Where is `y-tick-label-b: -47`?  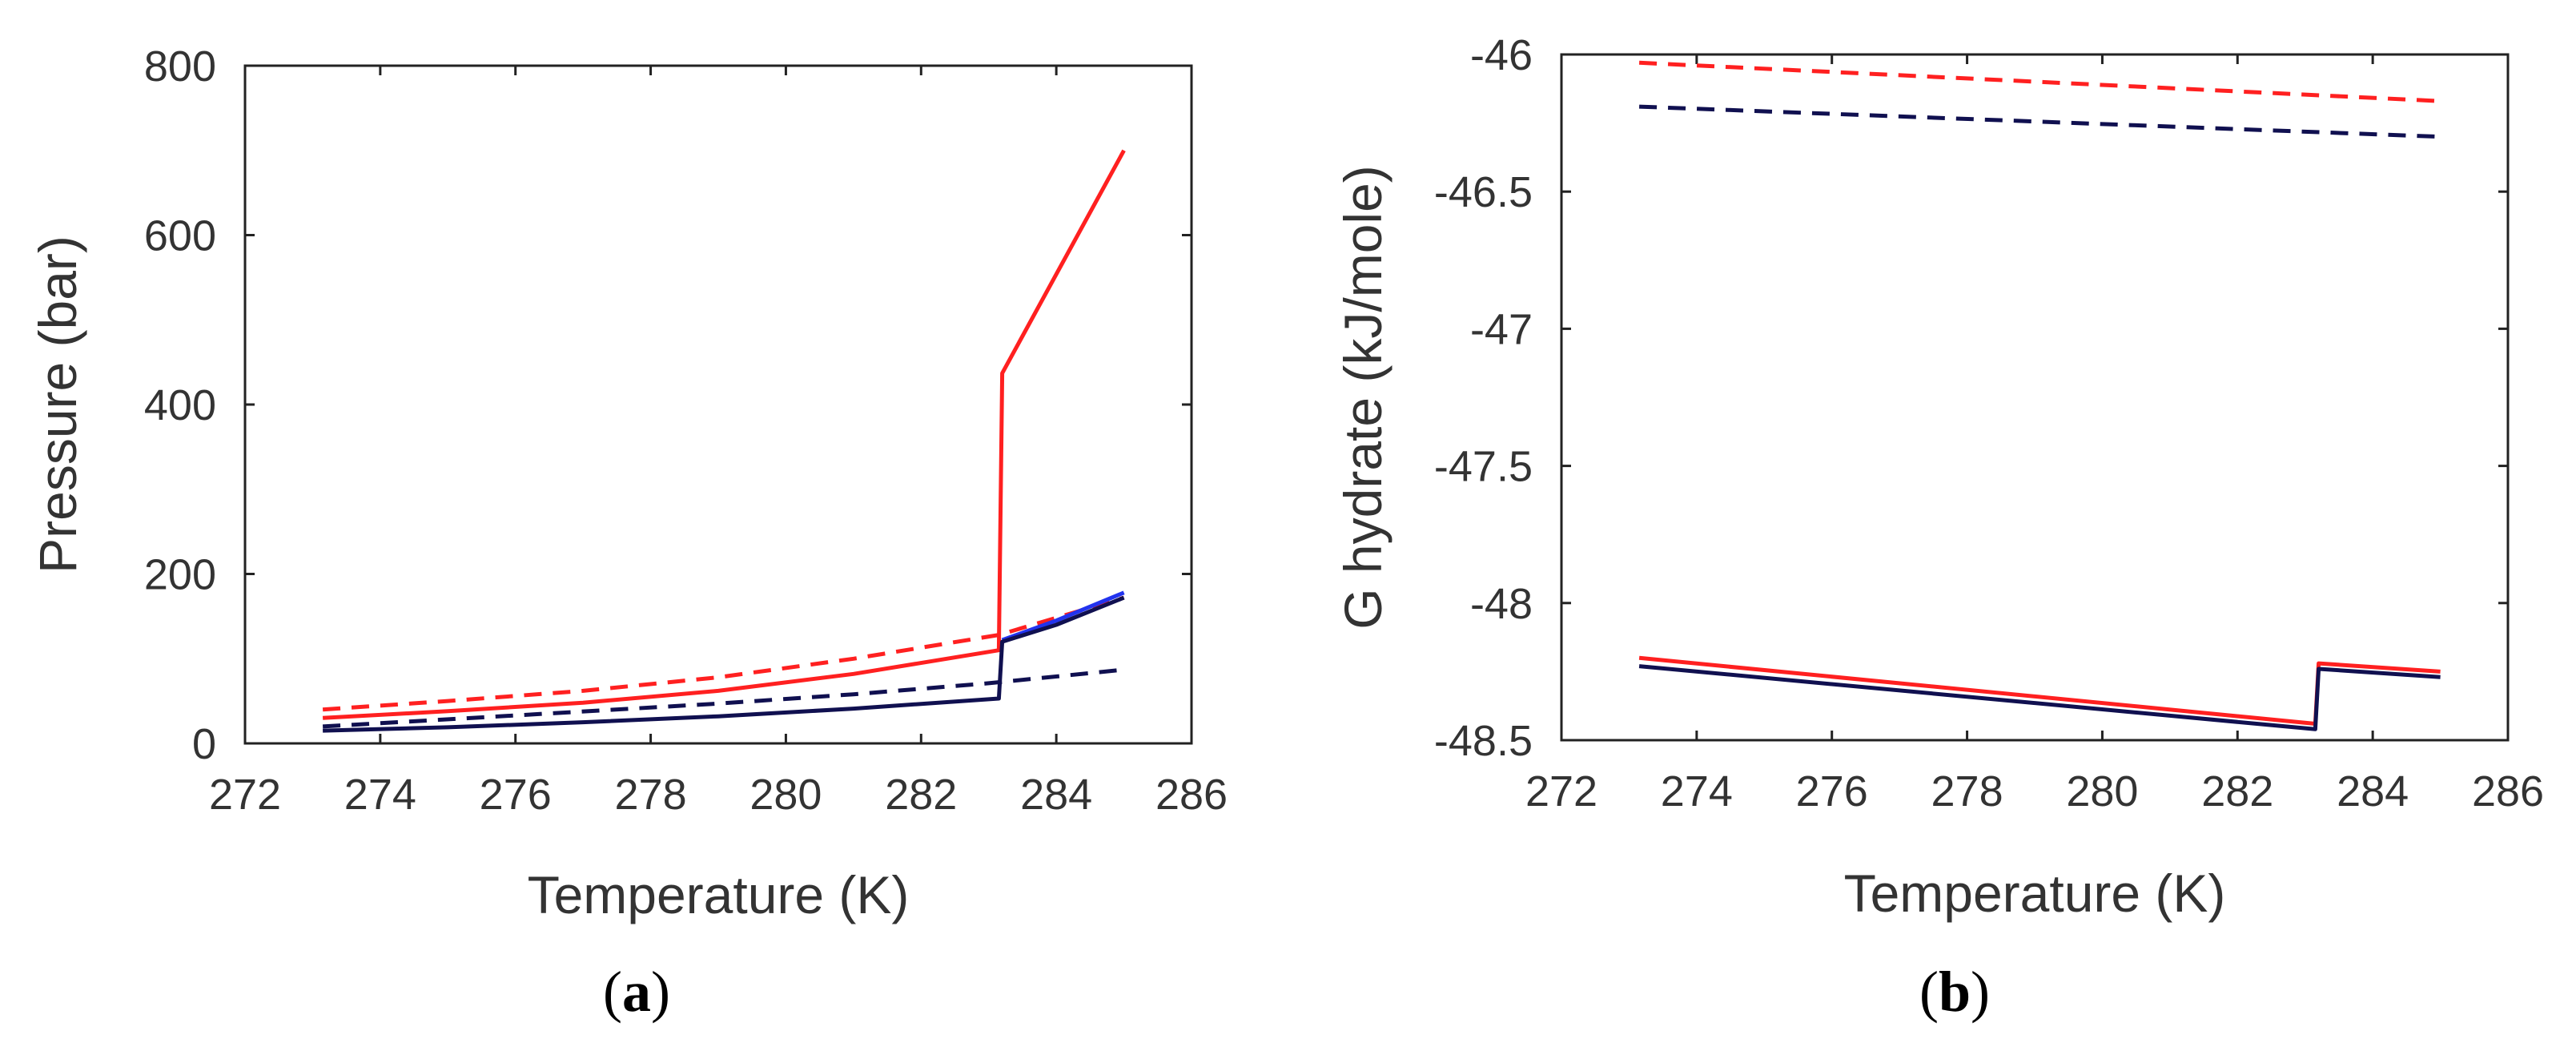 y-tick-label-b: -47 is located at coordinates (1501, 329).